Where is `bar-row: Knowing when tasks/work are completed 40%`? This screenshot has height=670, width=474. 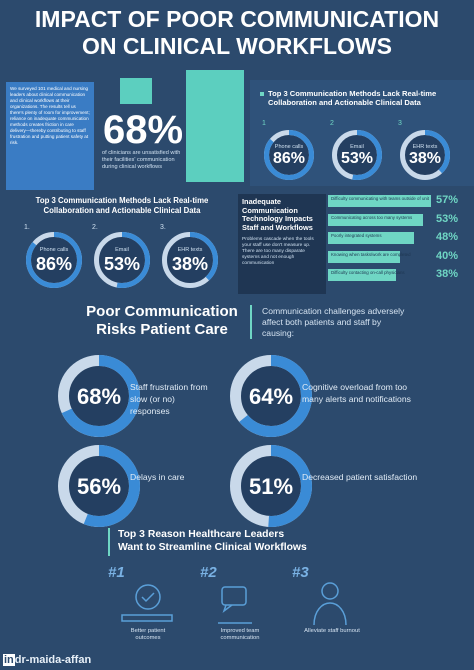
bar-row: Knowing when tasks/work are completed 40% is located at coordinates (399, 257).